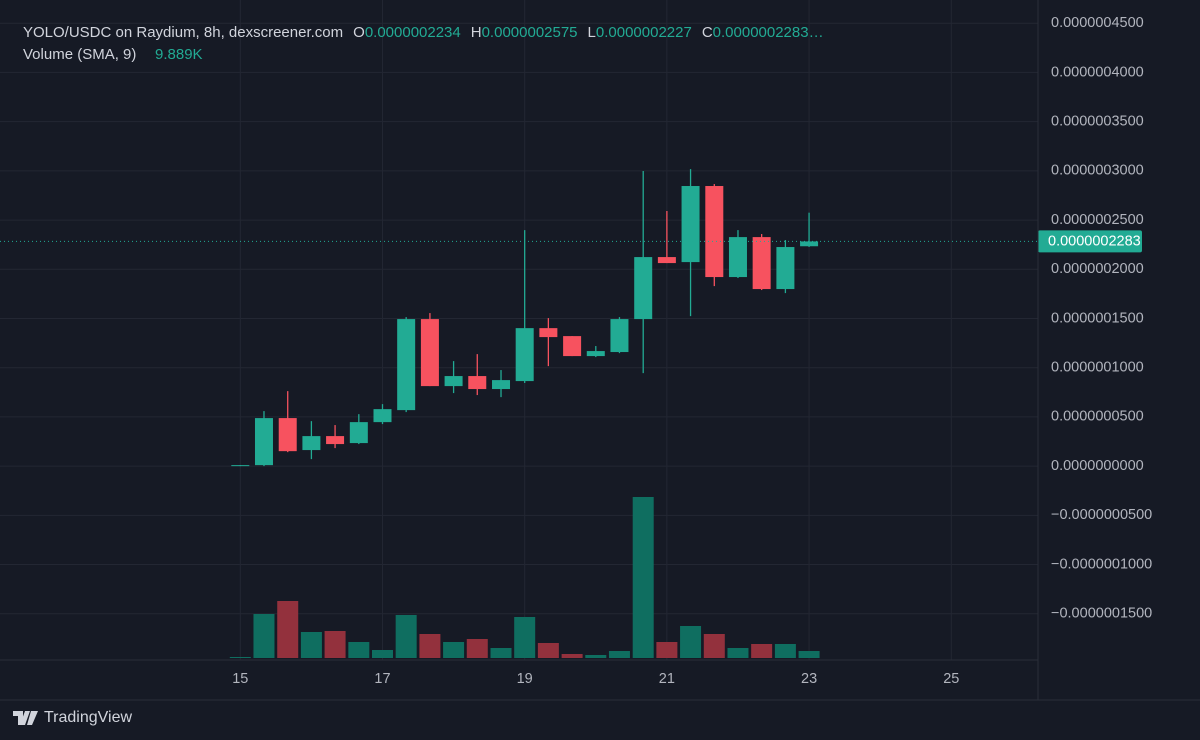 The height and width of the screenshot is (740, 1200). What do you see at coordinates (525, 679) in the screenshot?
I see `x-tick-label: 19` at bounding box center [525, 679].